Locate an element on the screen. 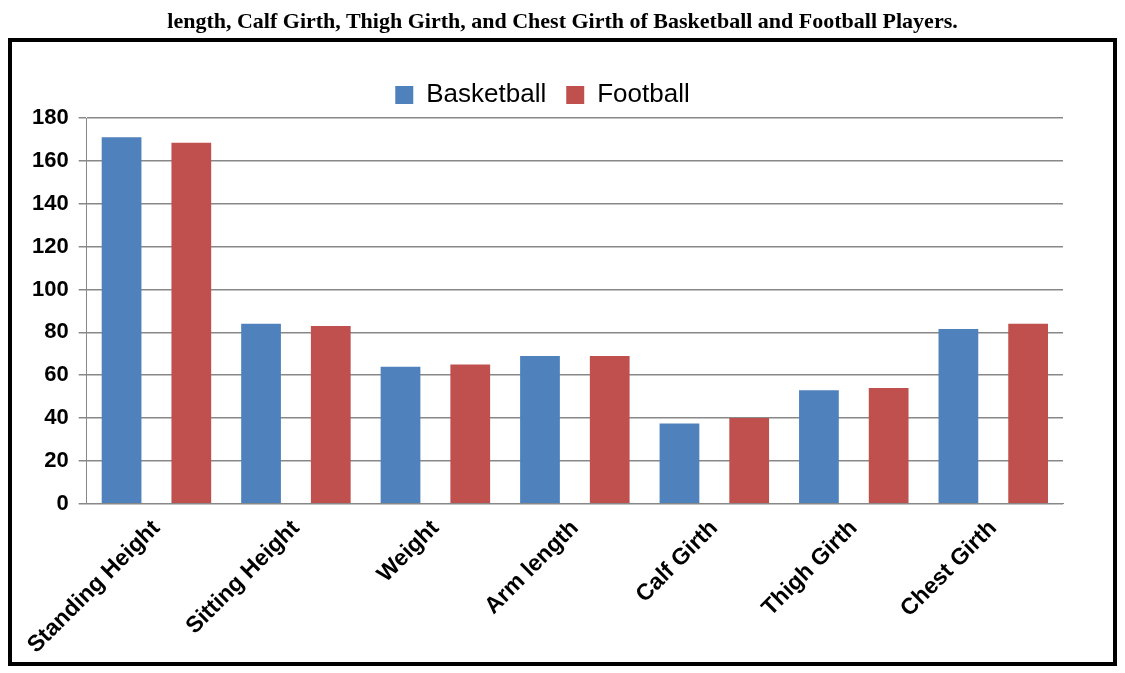 The height and width of the screenshot is (673, 1125). chart-title: length, Calf Girth, Thigh Girth, and Chest Girth of Basketball and Football Players. is located at coordinates (562, 21).